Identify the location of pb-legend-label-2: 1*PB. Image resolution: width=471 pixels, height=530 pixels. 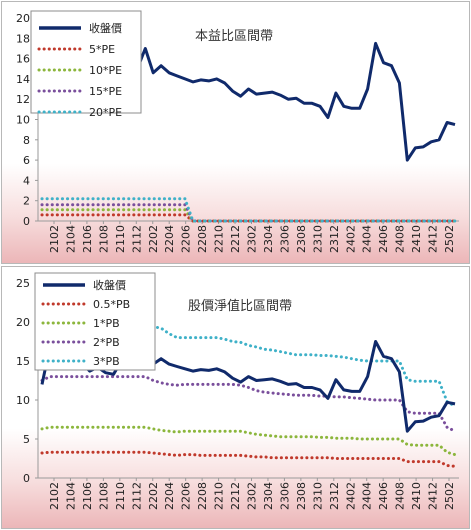
(106, 323).